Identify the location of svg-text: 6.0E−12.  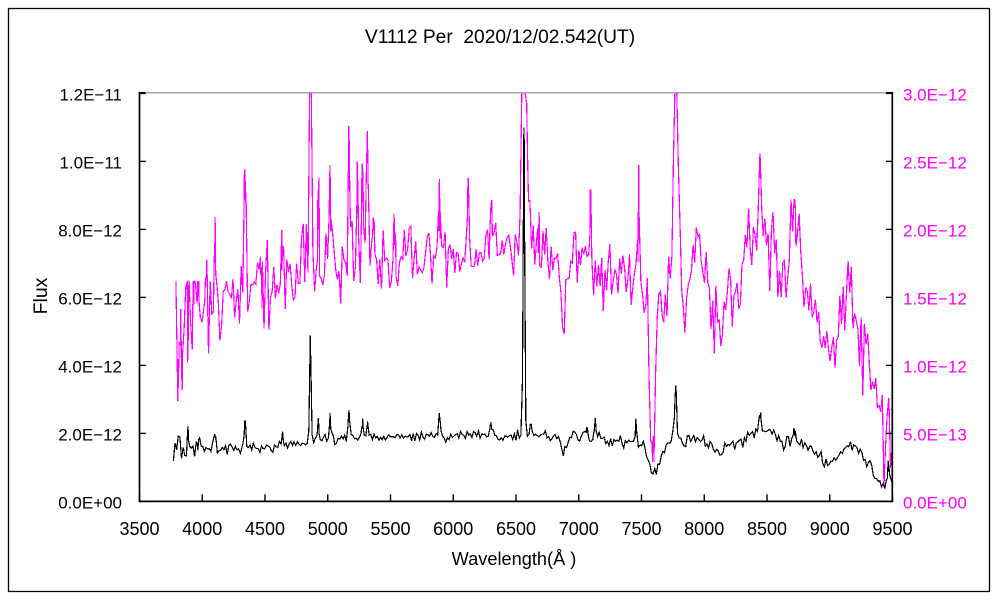
(90, 299).